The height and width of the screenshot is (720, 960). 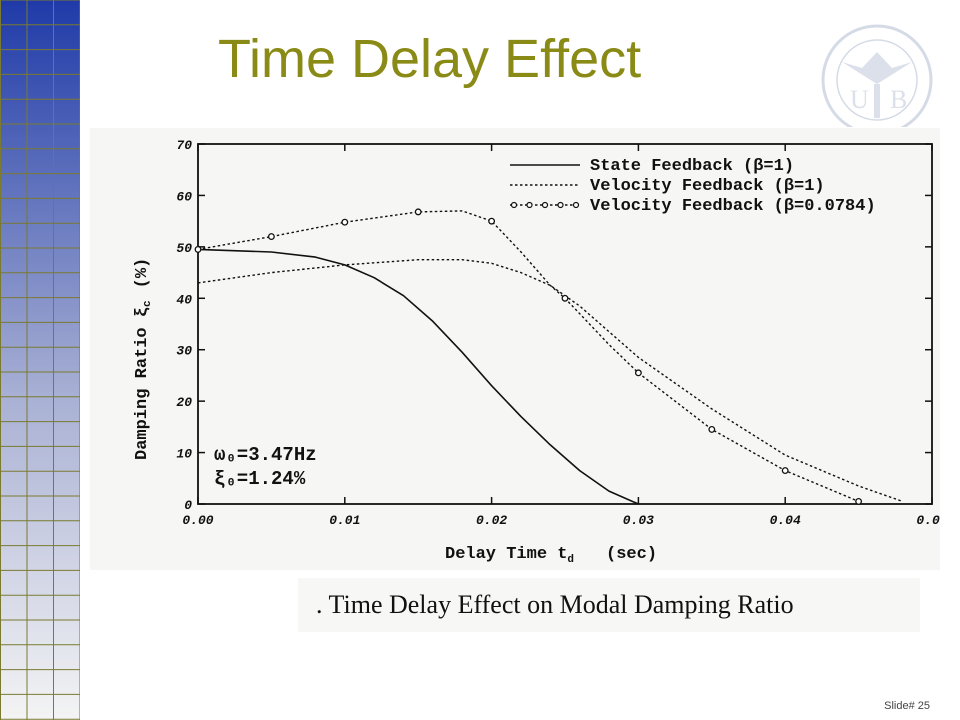 What do you see at coordinates (148, 303) in the screenshot?
I see `y-axis-title-subscript: c` at bounding box center [148, 303].